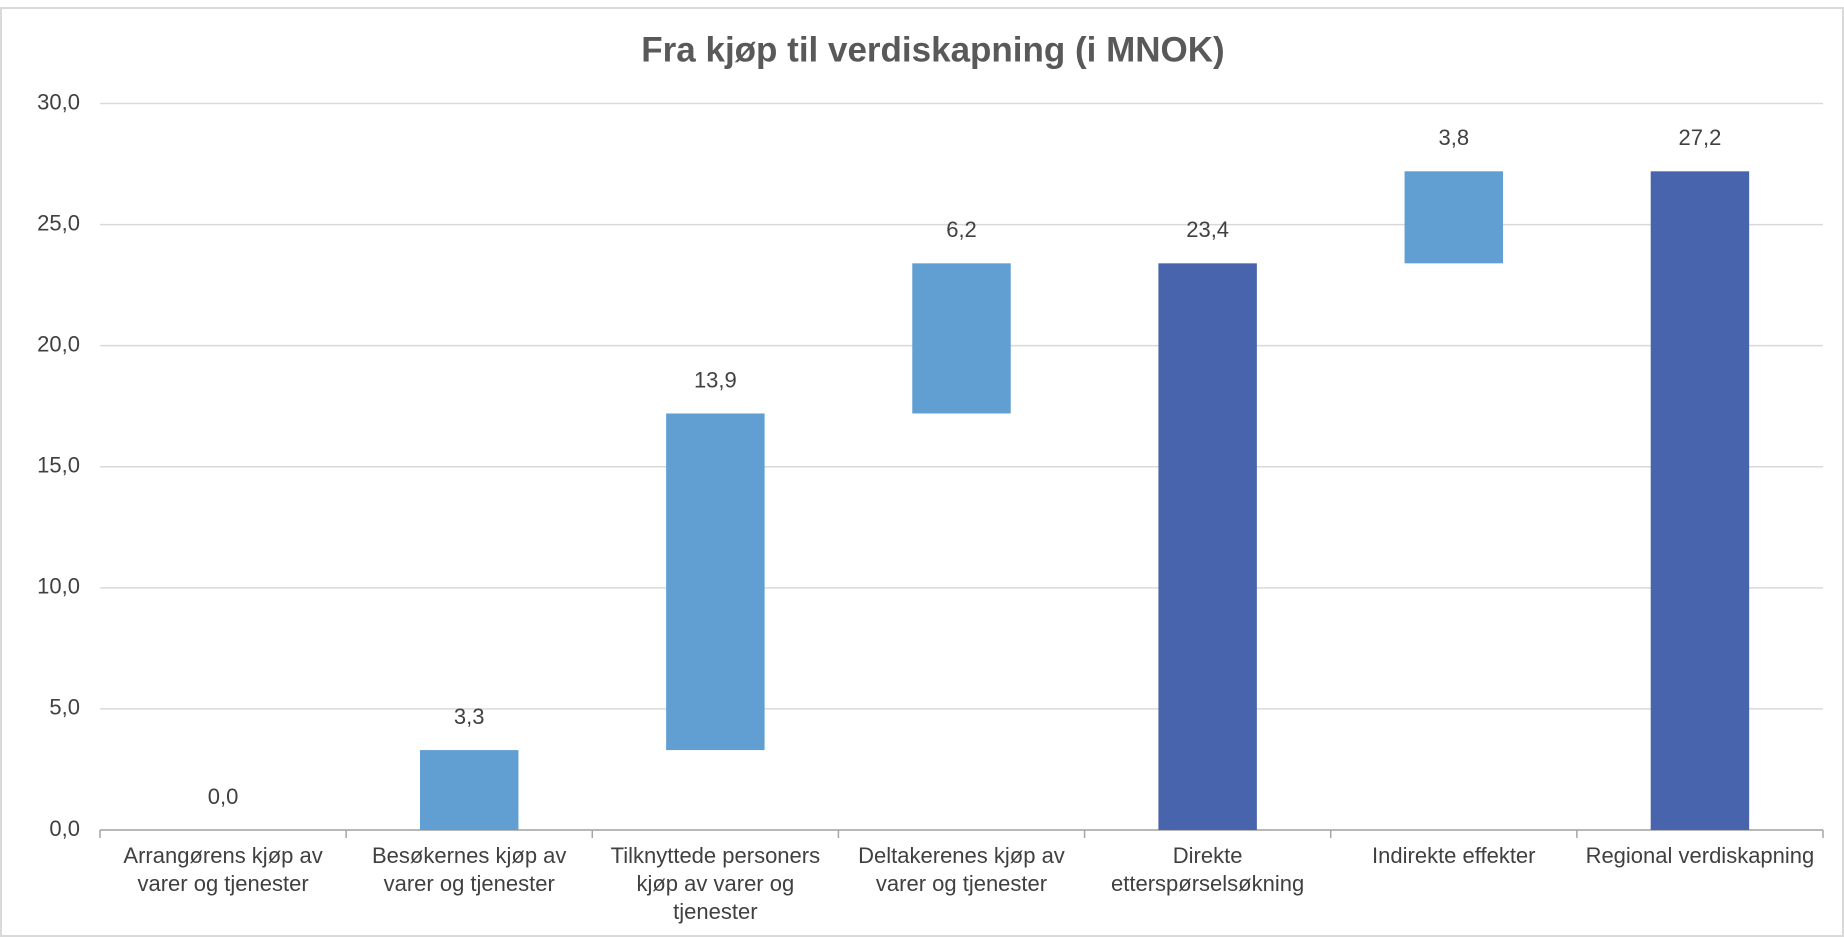 This screenshot has width=1844, height=937. What do you see at coordinates (469, 716) in the screenshot?
I see `data-label: 3,3` at bounding box center [469, 716].